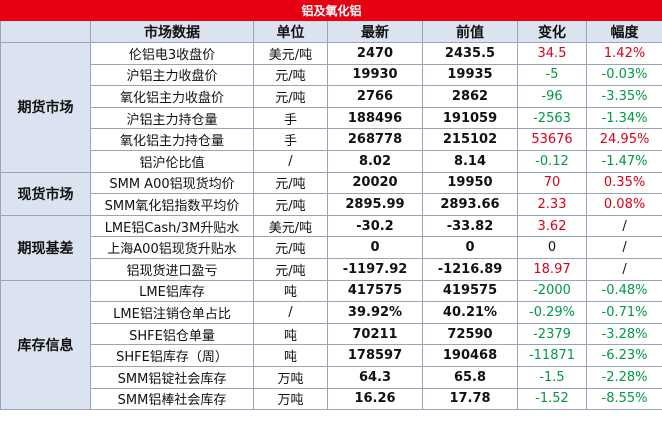 The height and width of the screenshot is (423, 662). I want to click on previous-value-cell: -33.82, so click(470, 226).